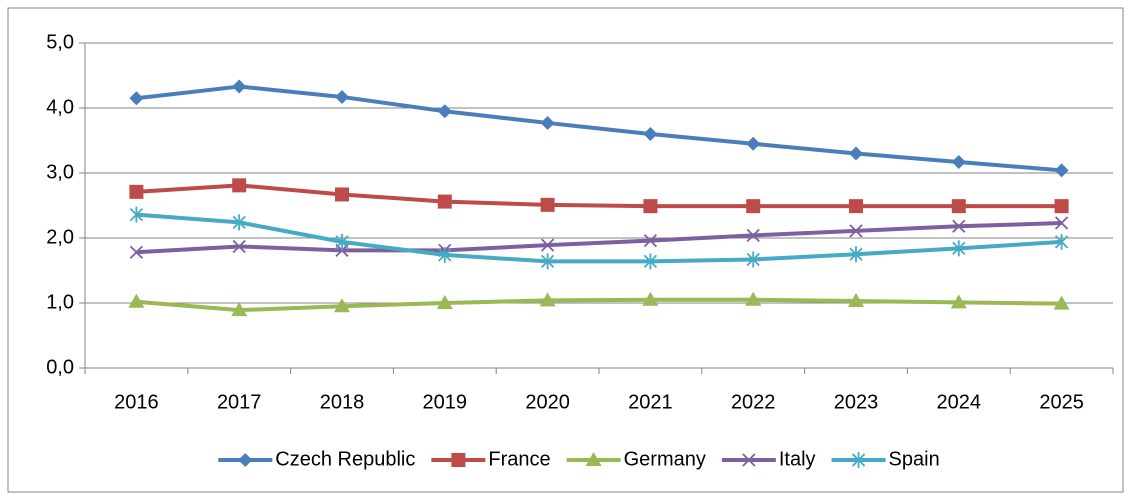  What do you see at coordinates (914, 459) in the screenshot?
I see `legend-label: Spain` at bounding box center [914, 459].